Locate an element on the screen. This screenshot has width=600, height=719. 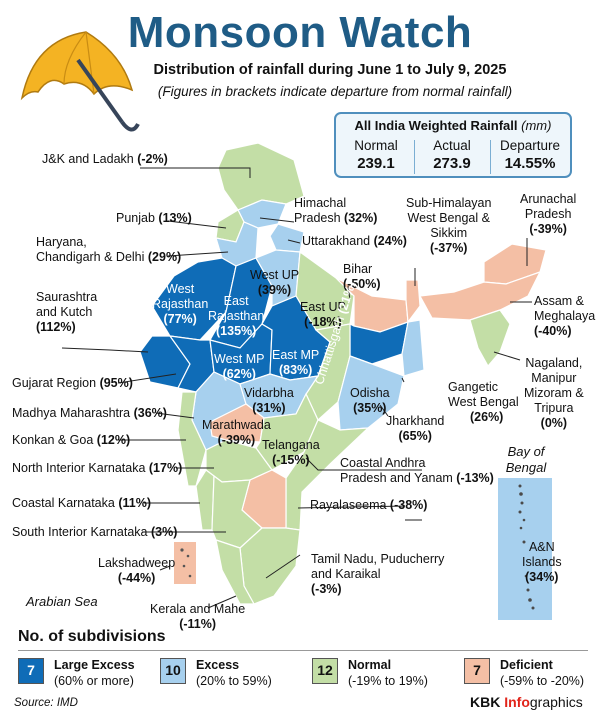
label-west-mp: West MP (62%) is located at coordinates (239, 366).